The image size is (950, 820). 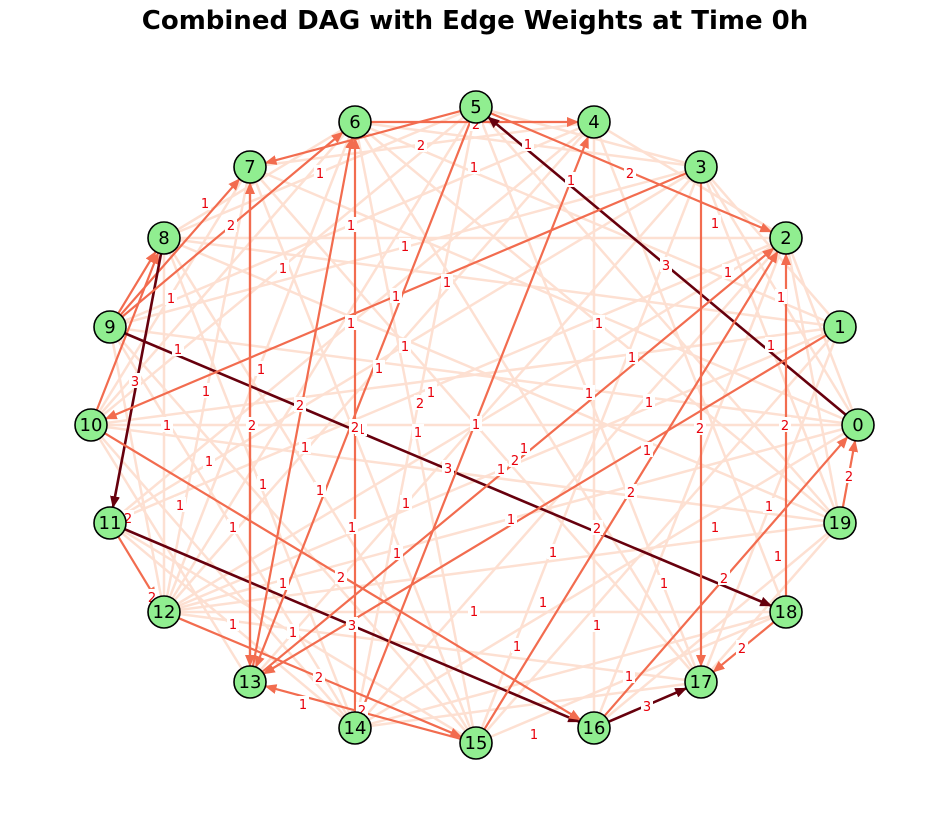 I want to click on node-18: 18, so click(x=786, y=612).